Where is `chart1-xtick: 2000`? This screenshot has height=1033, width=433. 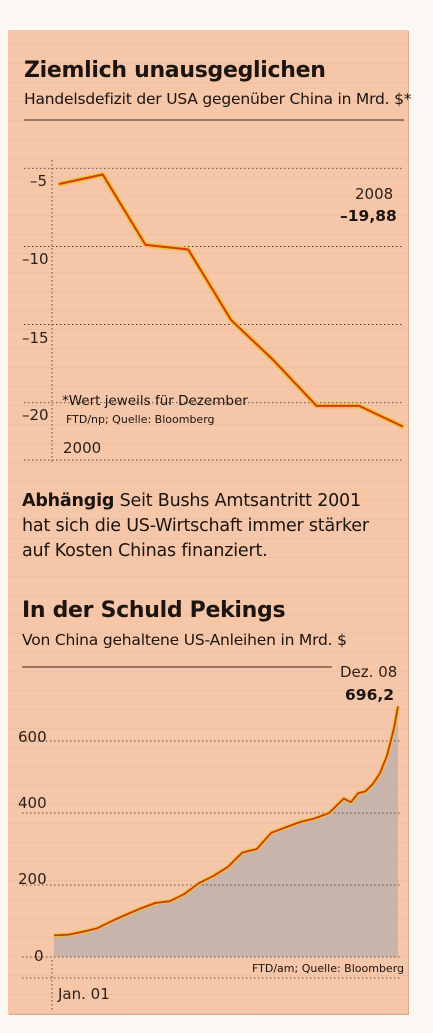
chart1-xtick: 2000 is located at coordinates (82, 448).